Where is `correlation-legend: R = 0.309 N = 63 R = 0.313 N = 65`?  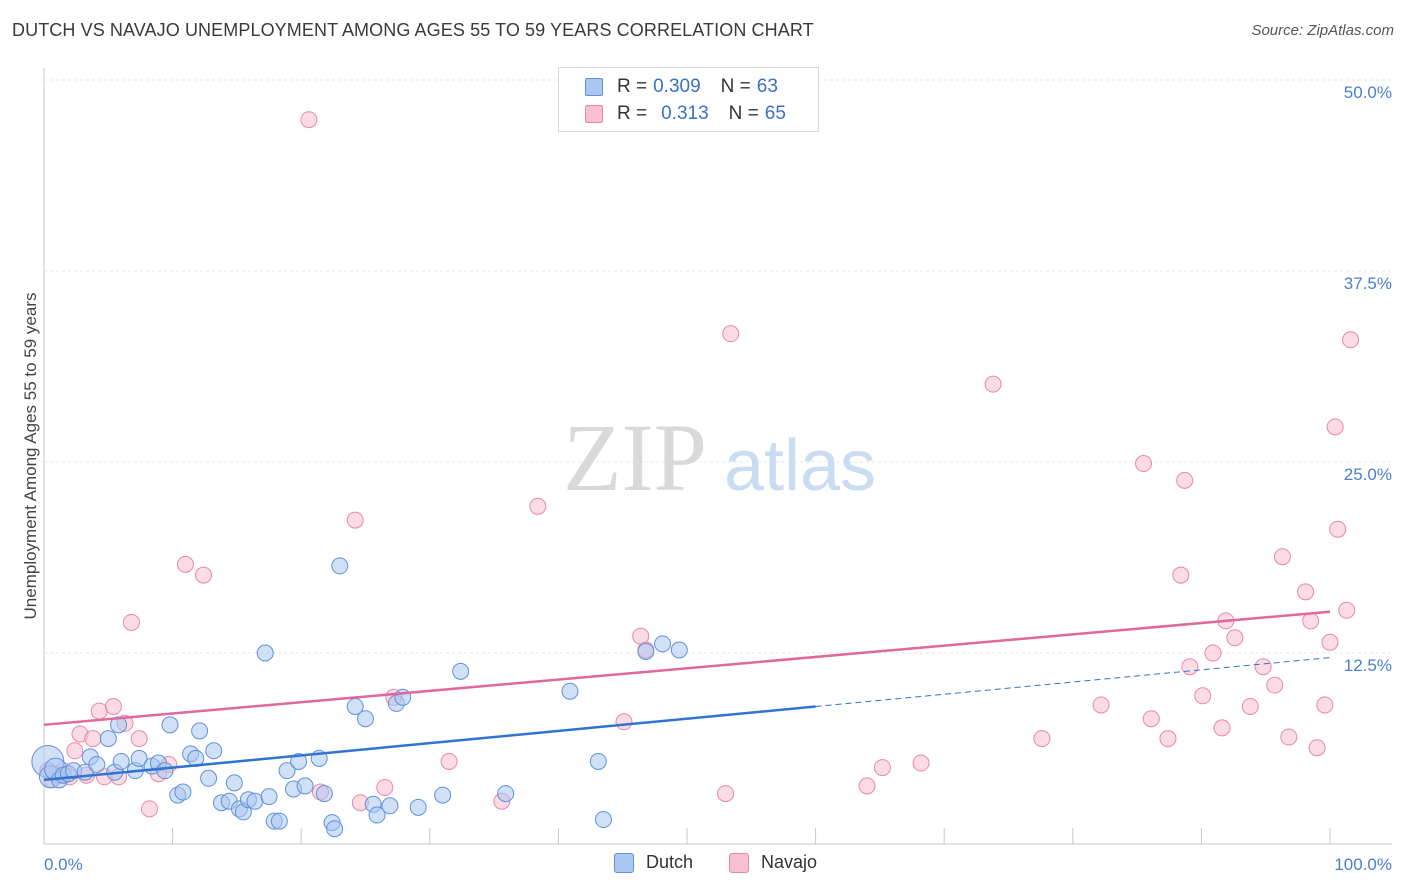
correlation-legend: R = 0.309 N = 63 R = 0.313 N = 65 is located at coordinates (688, 99).